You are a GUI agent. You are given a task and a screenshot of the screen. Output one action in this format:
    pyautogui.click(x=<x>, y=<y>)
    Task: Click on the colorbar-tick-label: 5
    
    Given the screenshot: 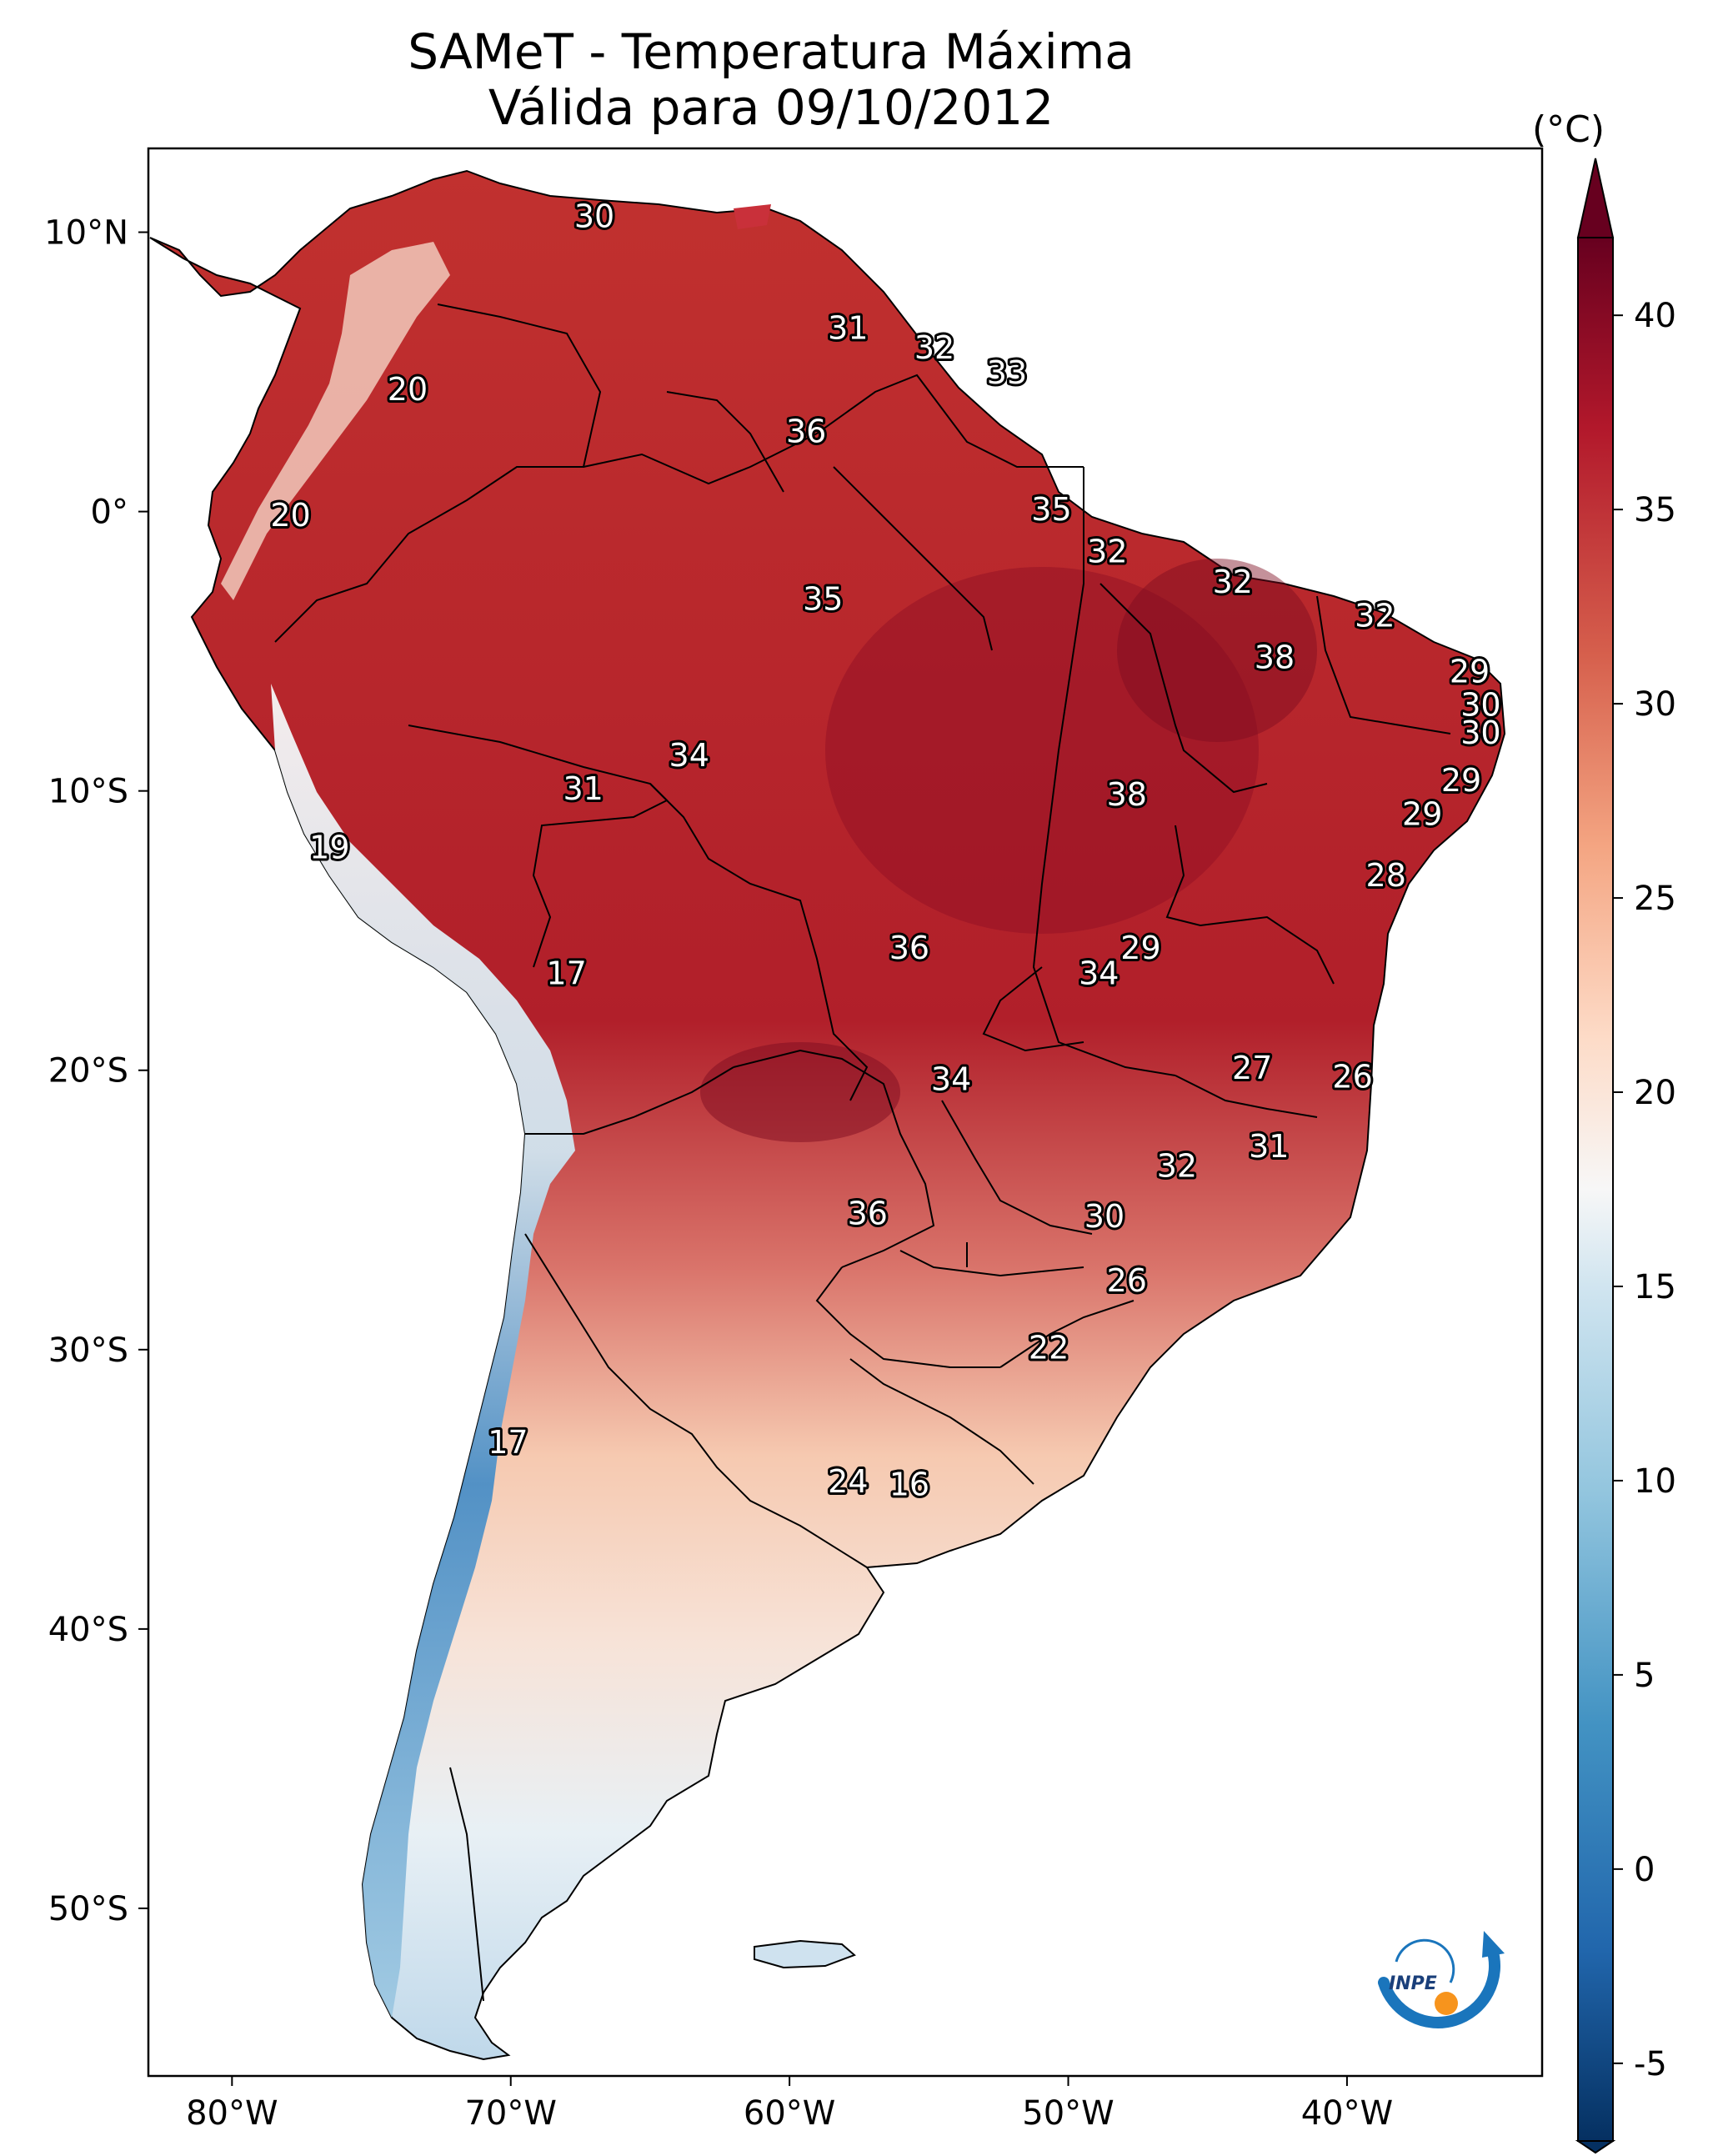 What is the action you would take?
    pyautogui.click(x=1644, y=1676)
    